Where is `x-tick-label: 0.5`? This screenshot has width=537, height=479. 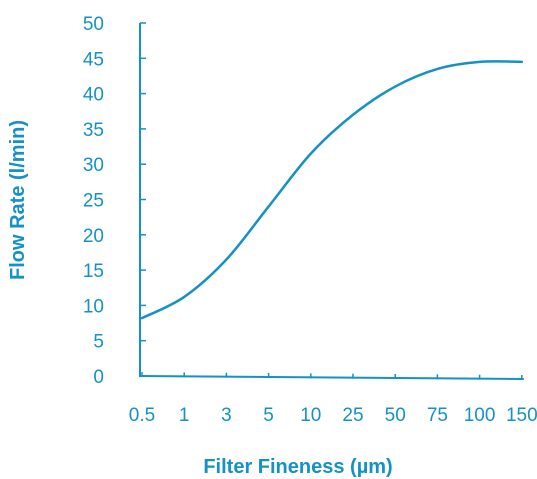
x-tick-label: 0.5 is located at coordinates (142, 415).